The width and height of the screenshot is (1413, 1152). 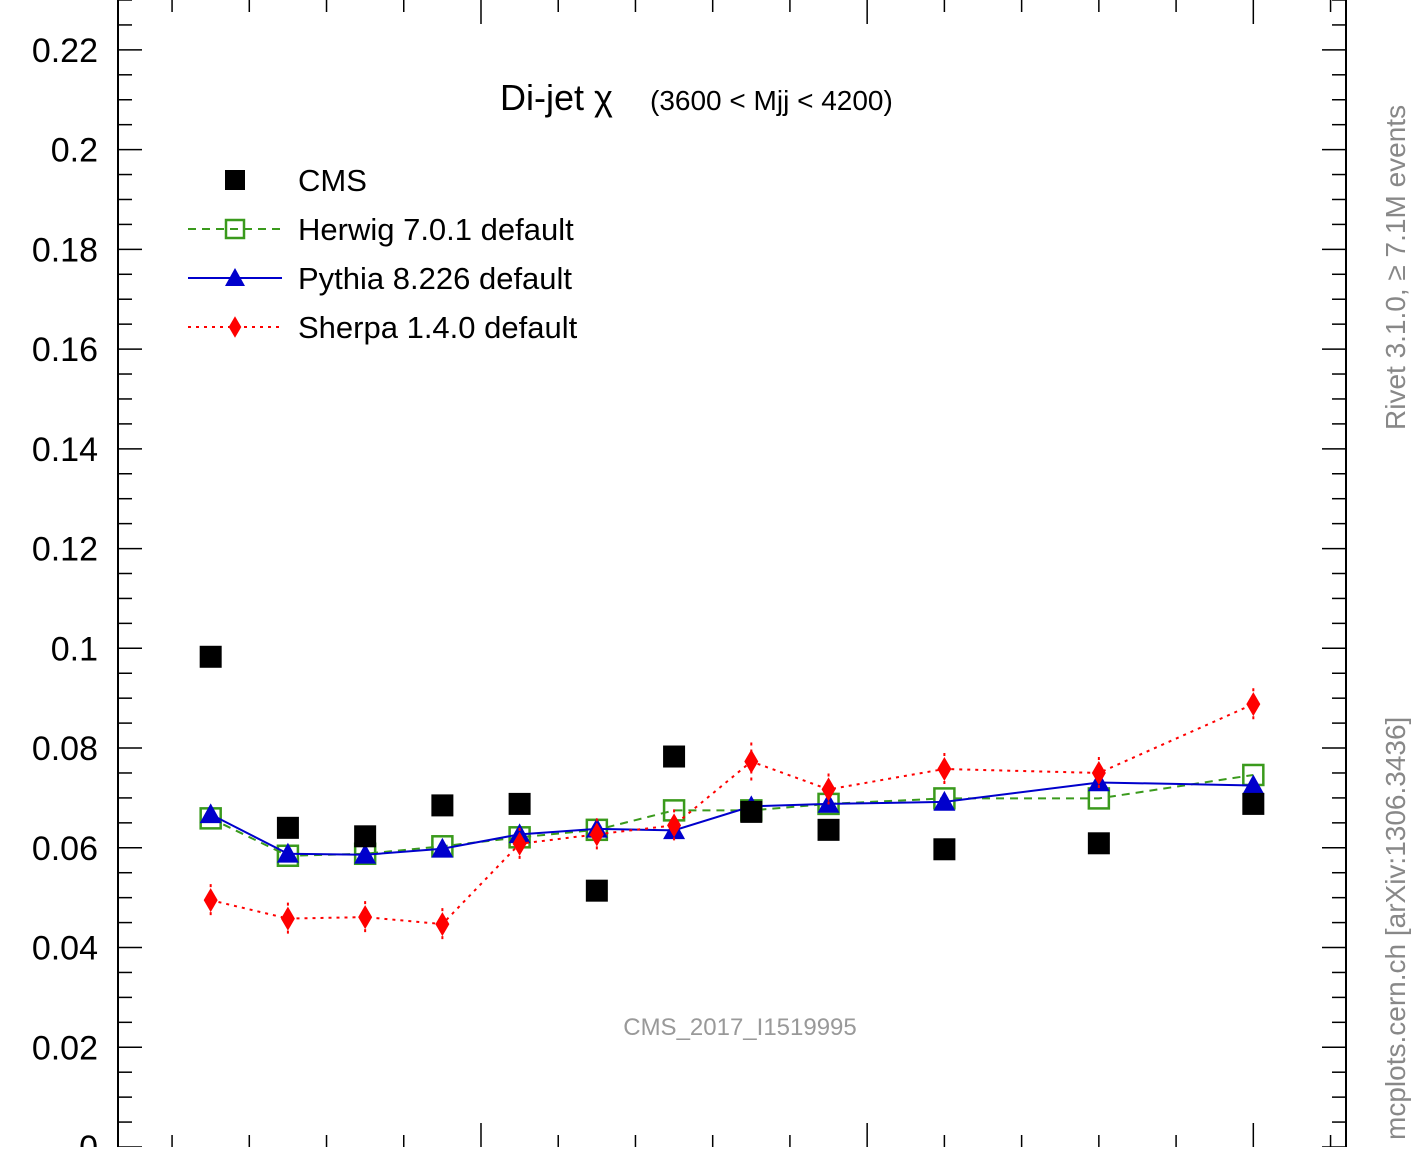 What do you see at coordinates (65, 849) in the screenshot?
I see `y-tick-label: 0.06` at bounding box center [65, 849].